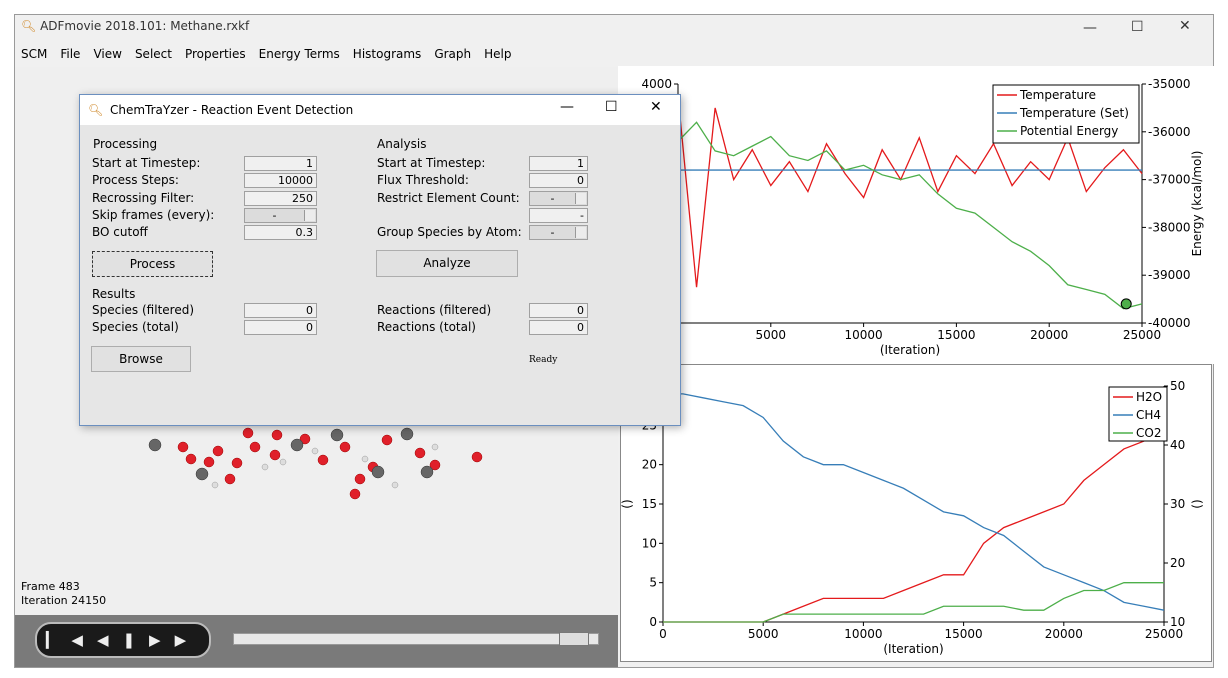  What do you see at coordinates (1057, 95) in the screenshot?
I see `legend-label: Temperature` at bounding box center [1057, 95].